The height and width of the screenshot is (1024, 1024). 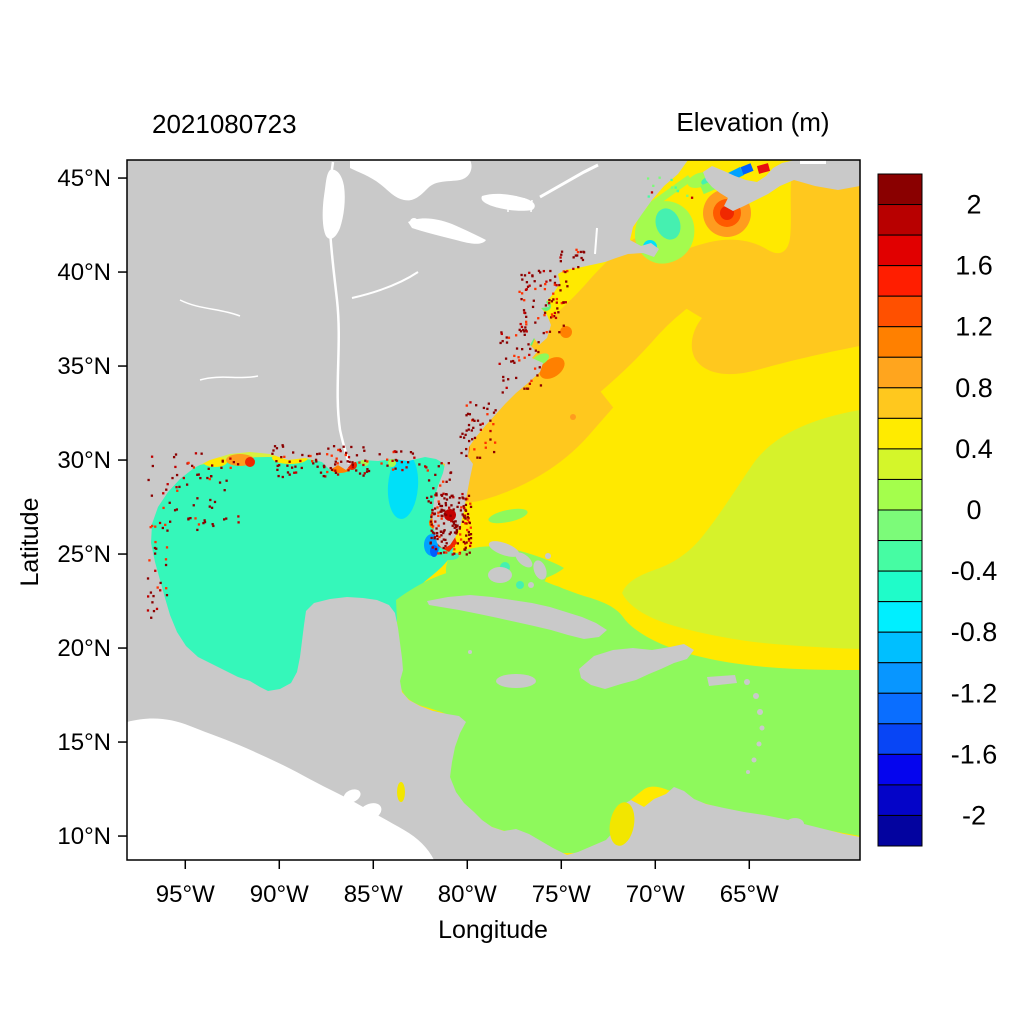 What do you see at coordinates (560, 390) in the screenshot?
I see `hatteras-orange-bulge` at bounding box center [560, 390].